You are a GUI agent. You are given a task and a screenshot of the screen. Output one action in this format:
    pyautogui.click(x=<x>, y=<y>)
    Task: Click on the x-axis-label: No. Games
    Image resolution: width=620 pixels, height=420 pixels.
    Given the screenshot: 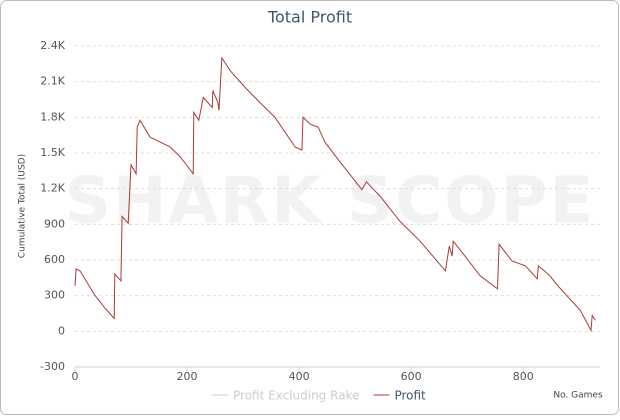 What is the action you would take?
    pyautogui.click(x=578, y=396)
    